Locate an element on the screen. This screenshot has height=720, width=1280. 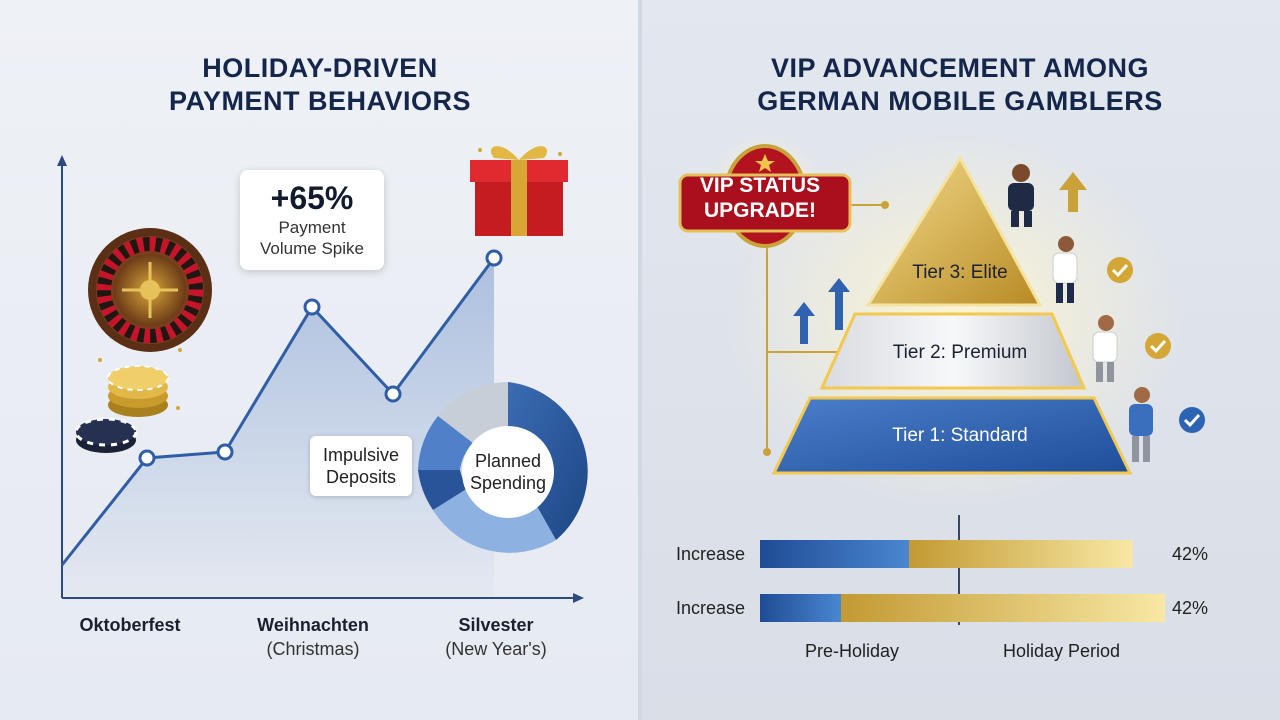
vip-badge-shape is located at coordinates (765, 193).